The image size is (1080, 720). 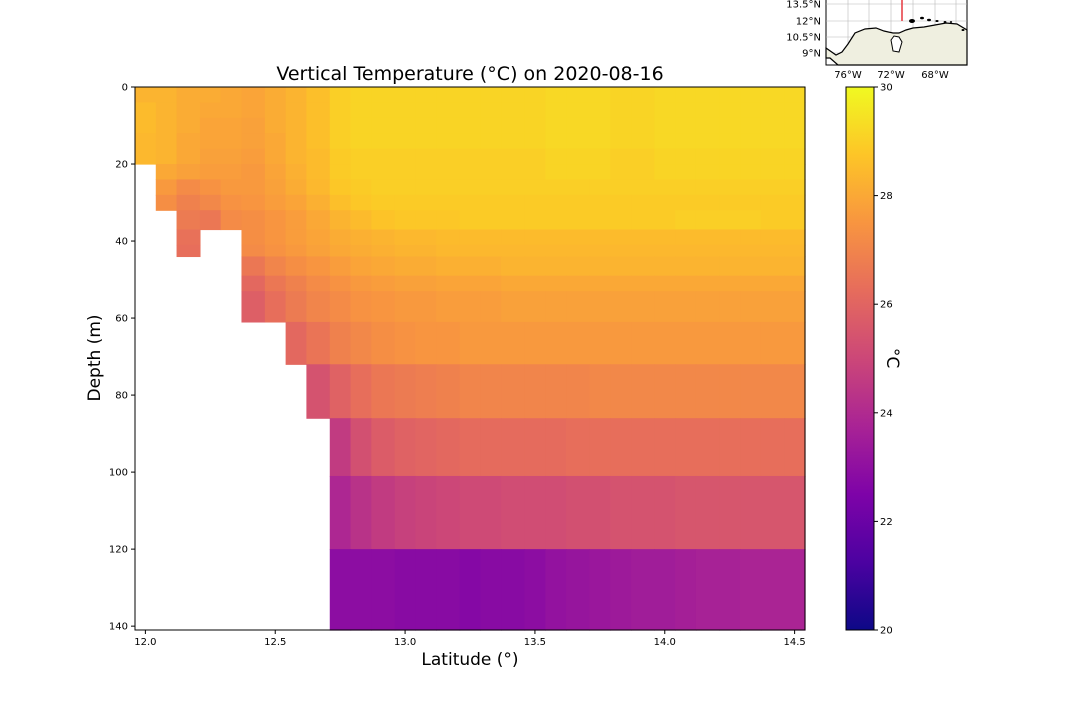 What do you see at coordinates (122, 358) in the screenshot?
I see `y-axis-ticks: 0 20 40 60 80 100 120 140` at bounding box center [122, 358].